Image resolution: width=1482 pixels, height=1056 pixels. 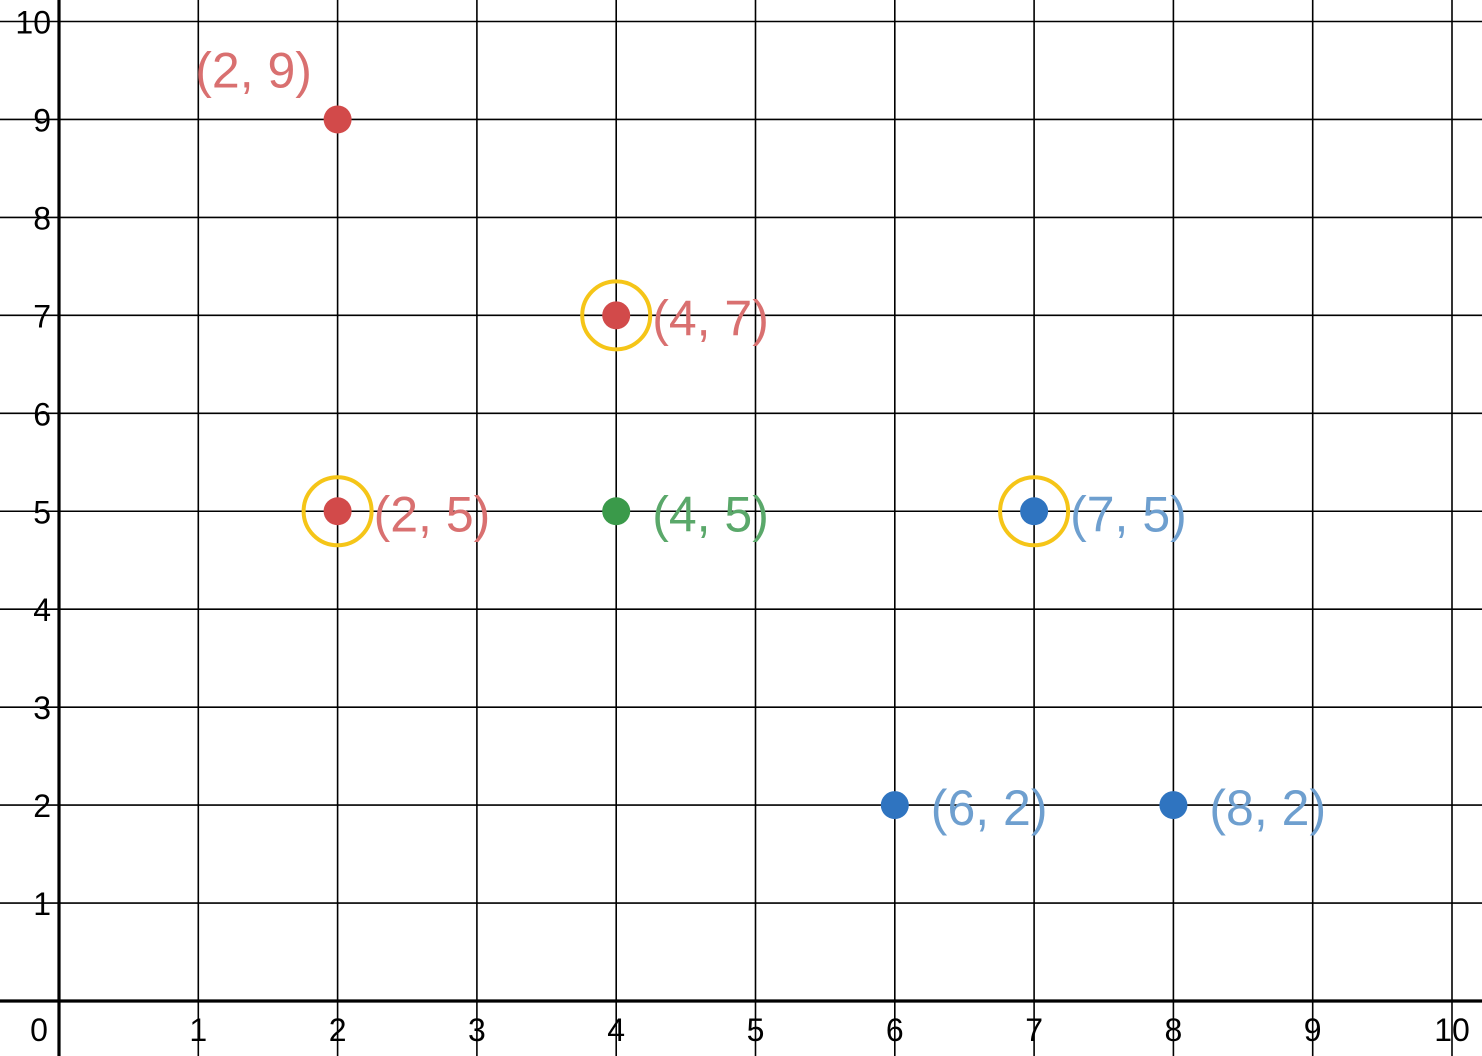 I want to click on y-tick-label-9: 9, so click(x=42, y=120).